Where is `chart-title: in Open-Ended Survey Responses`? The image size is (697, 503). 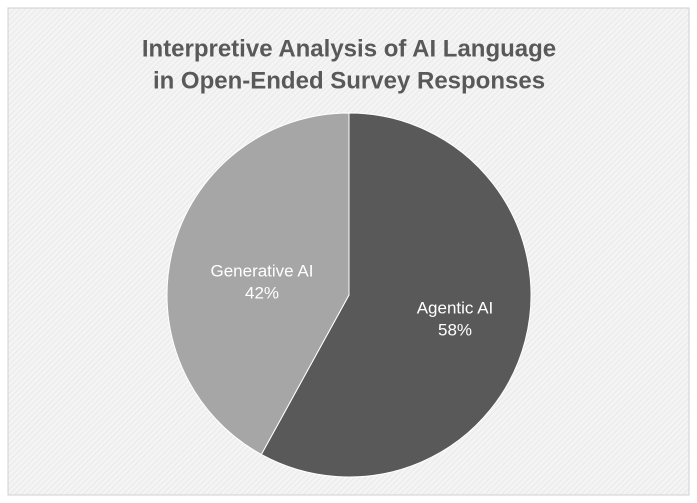 chart-title: in Open-Ended Survey Responses is located at coordinates (349, 80).